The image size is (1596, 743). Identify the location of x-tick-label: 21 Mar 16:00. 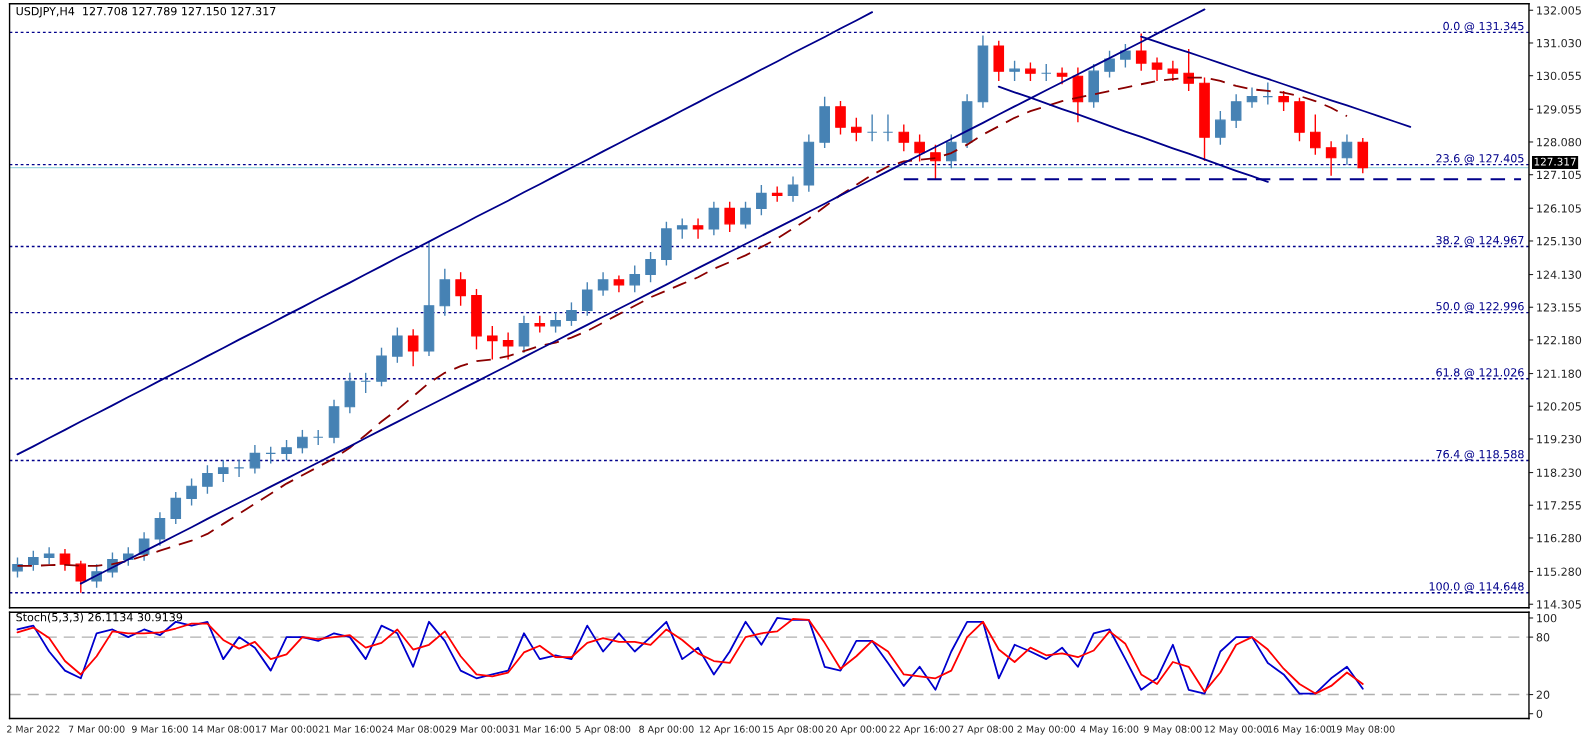
(350, 729).